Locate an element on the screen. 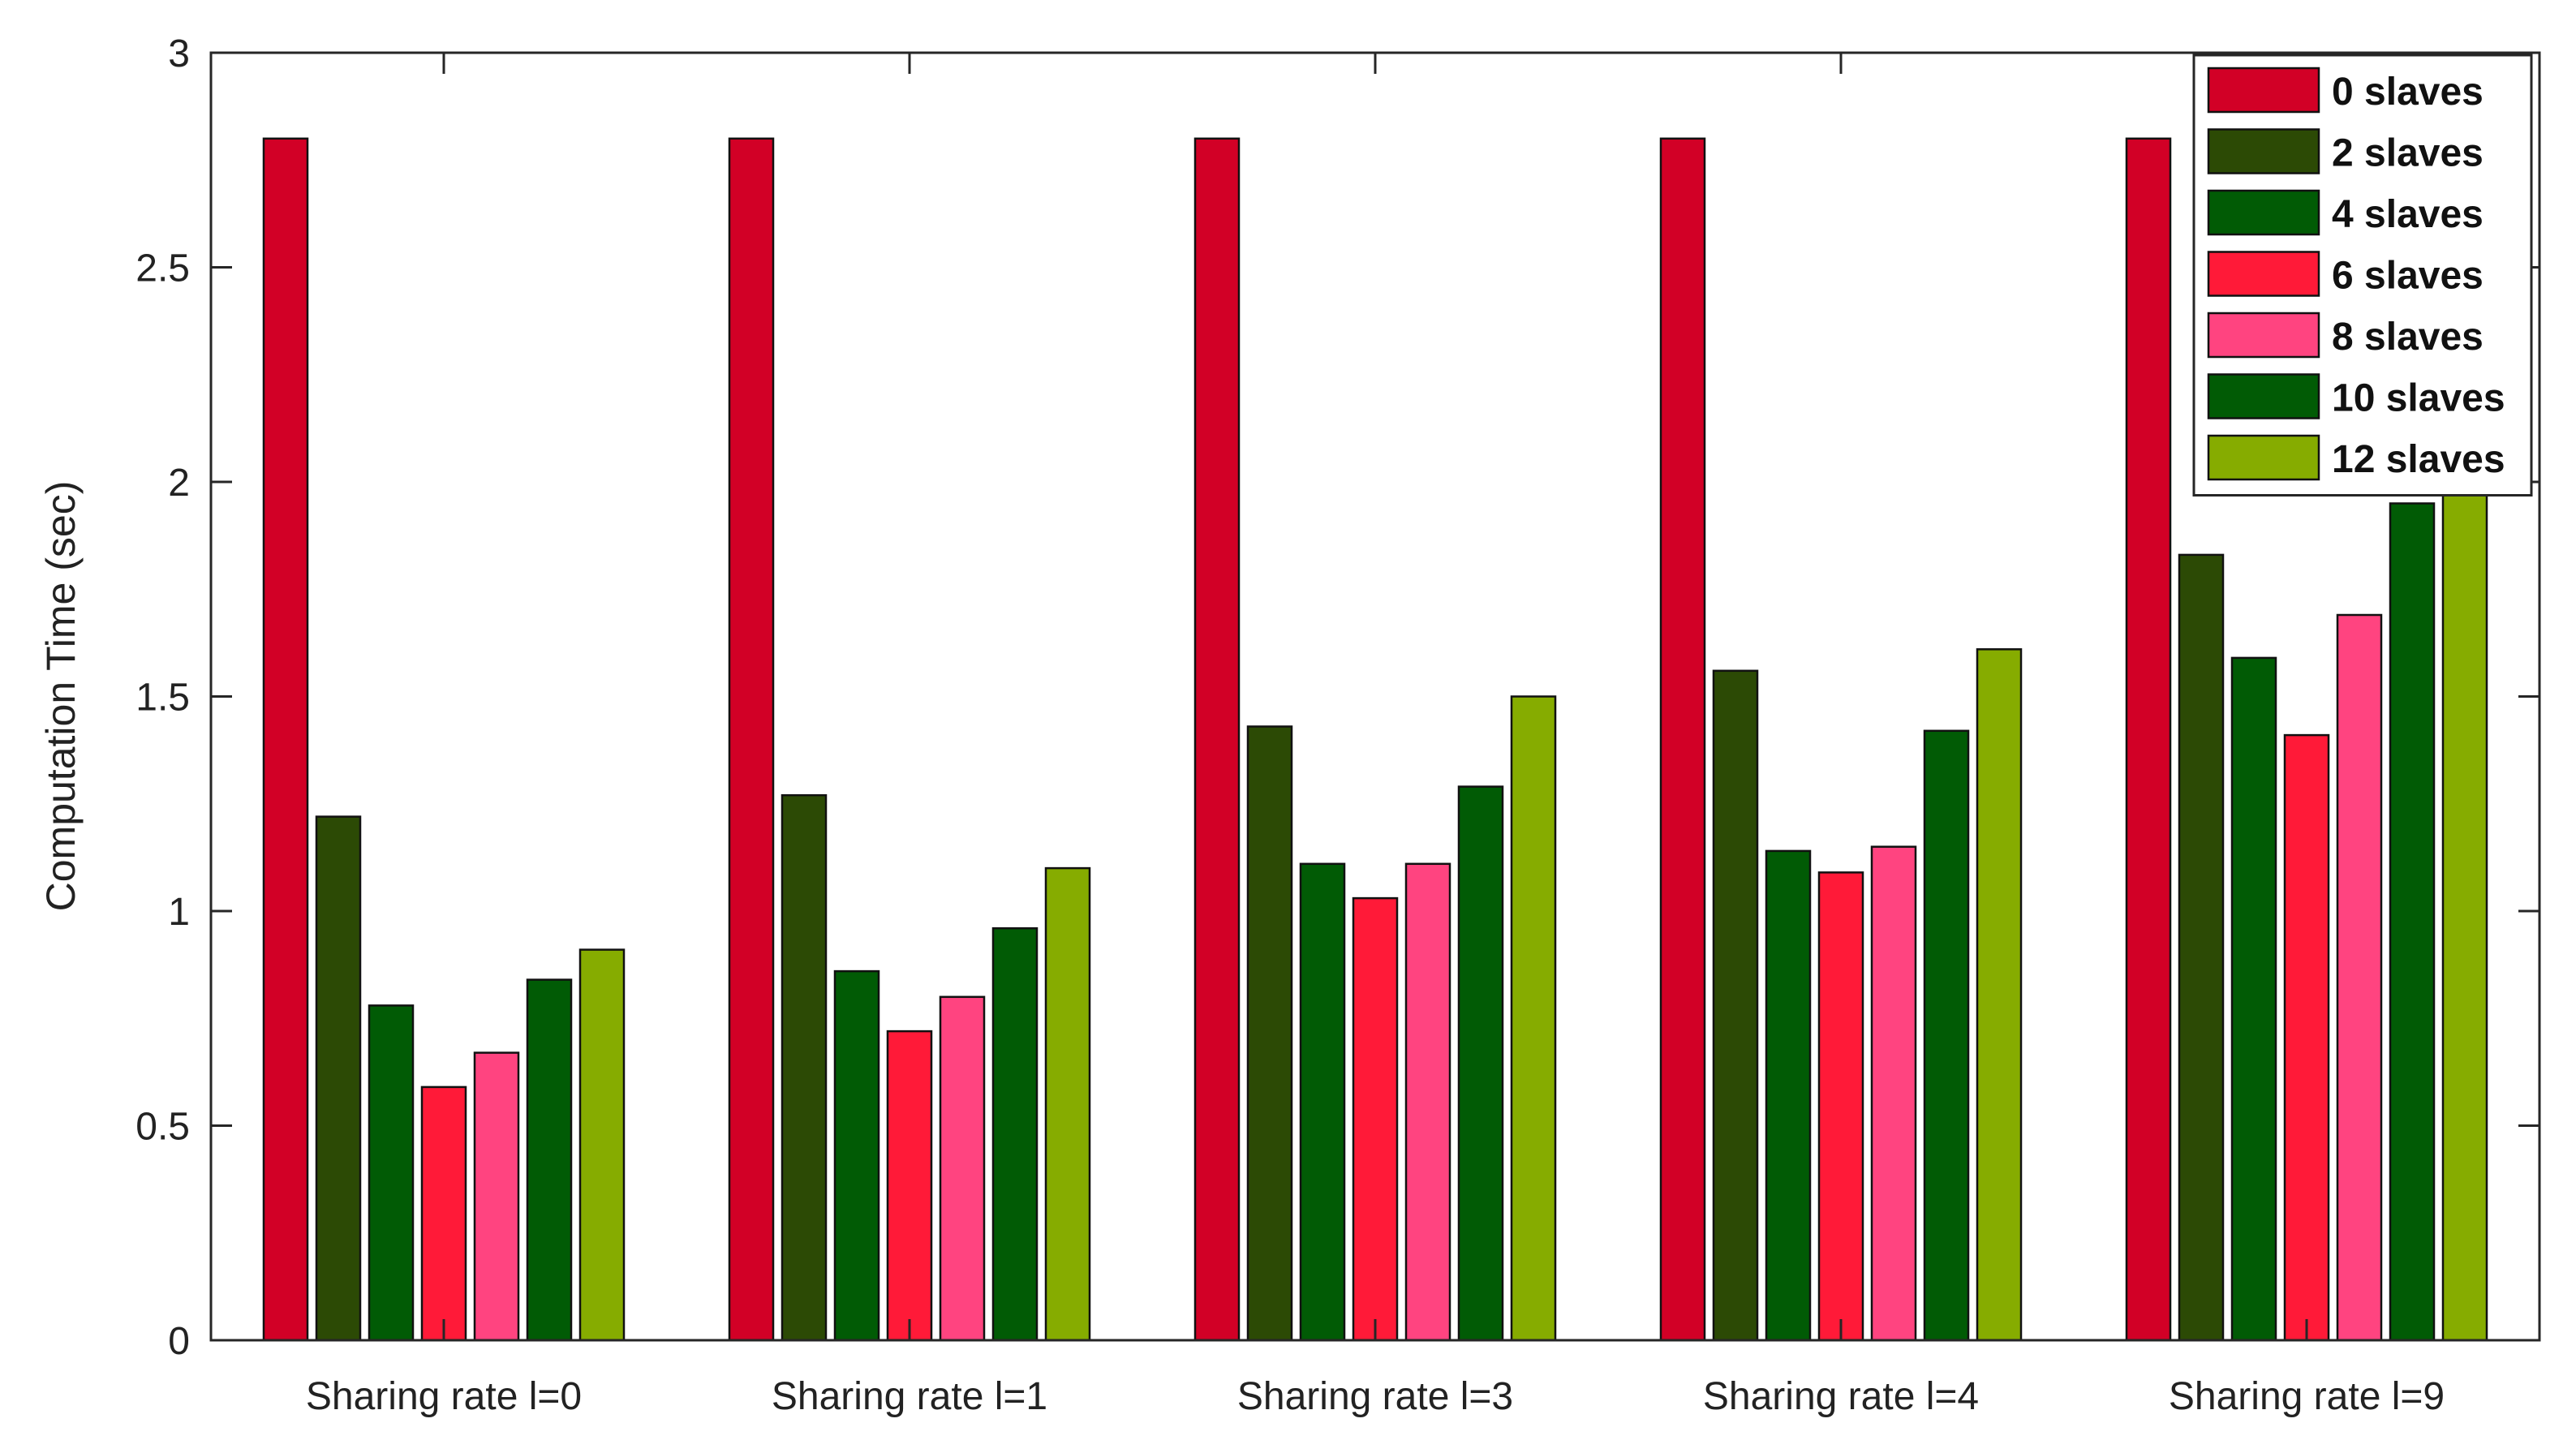 The width and height of the screenshot is (2576, 1453). legend-label-2: 2 slaves is located at coordinates (2408, 153).